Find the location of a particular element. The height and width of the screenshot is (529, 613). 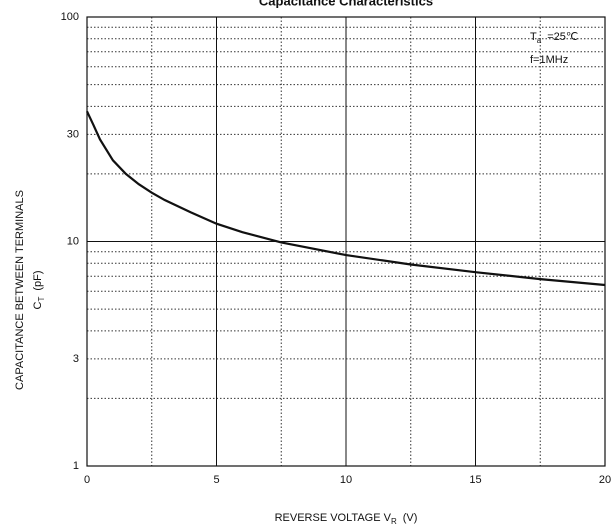

y-axis-unit: CT (pF) is located at coordinates (39, 289).